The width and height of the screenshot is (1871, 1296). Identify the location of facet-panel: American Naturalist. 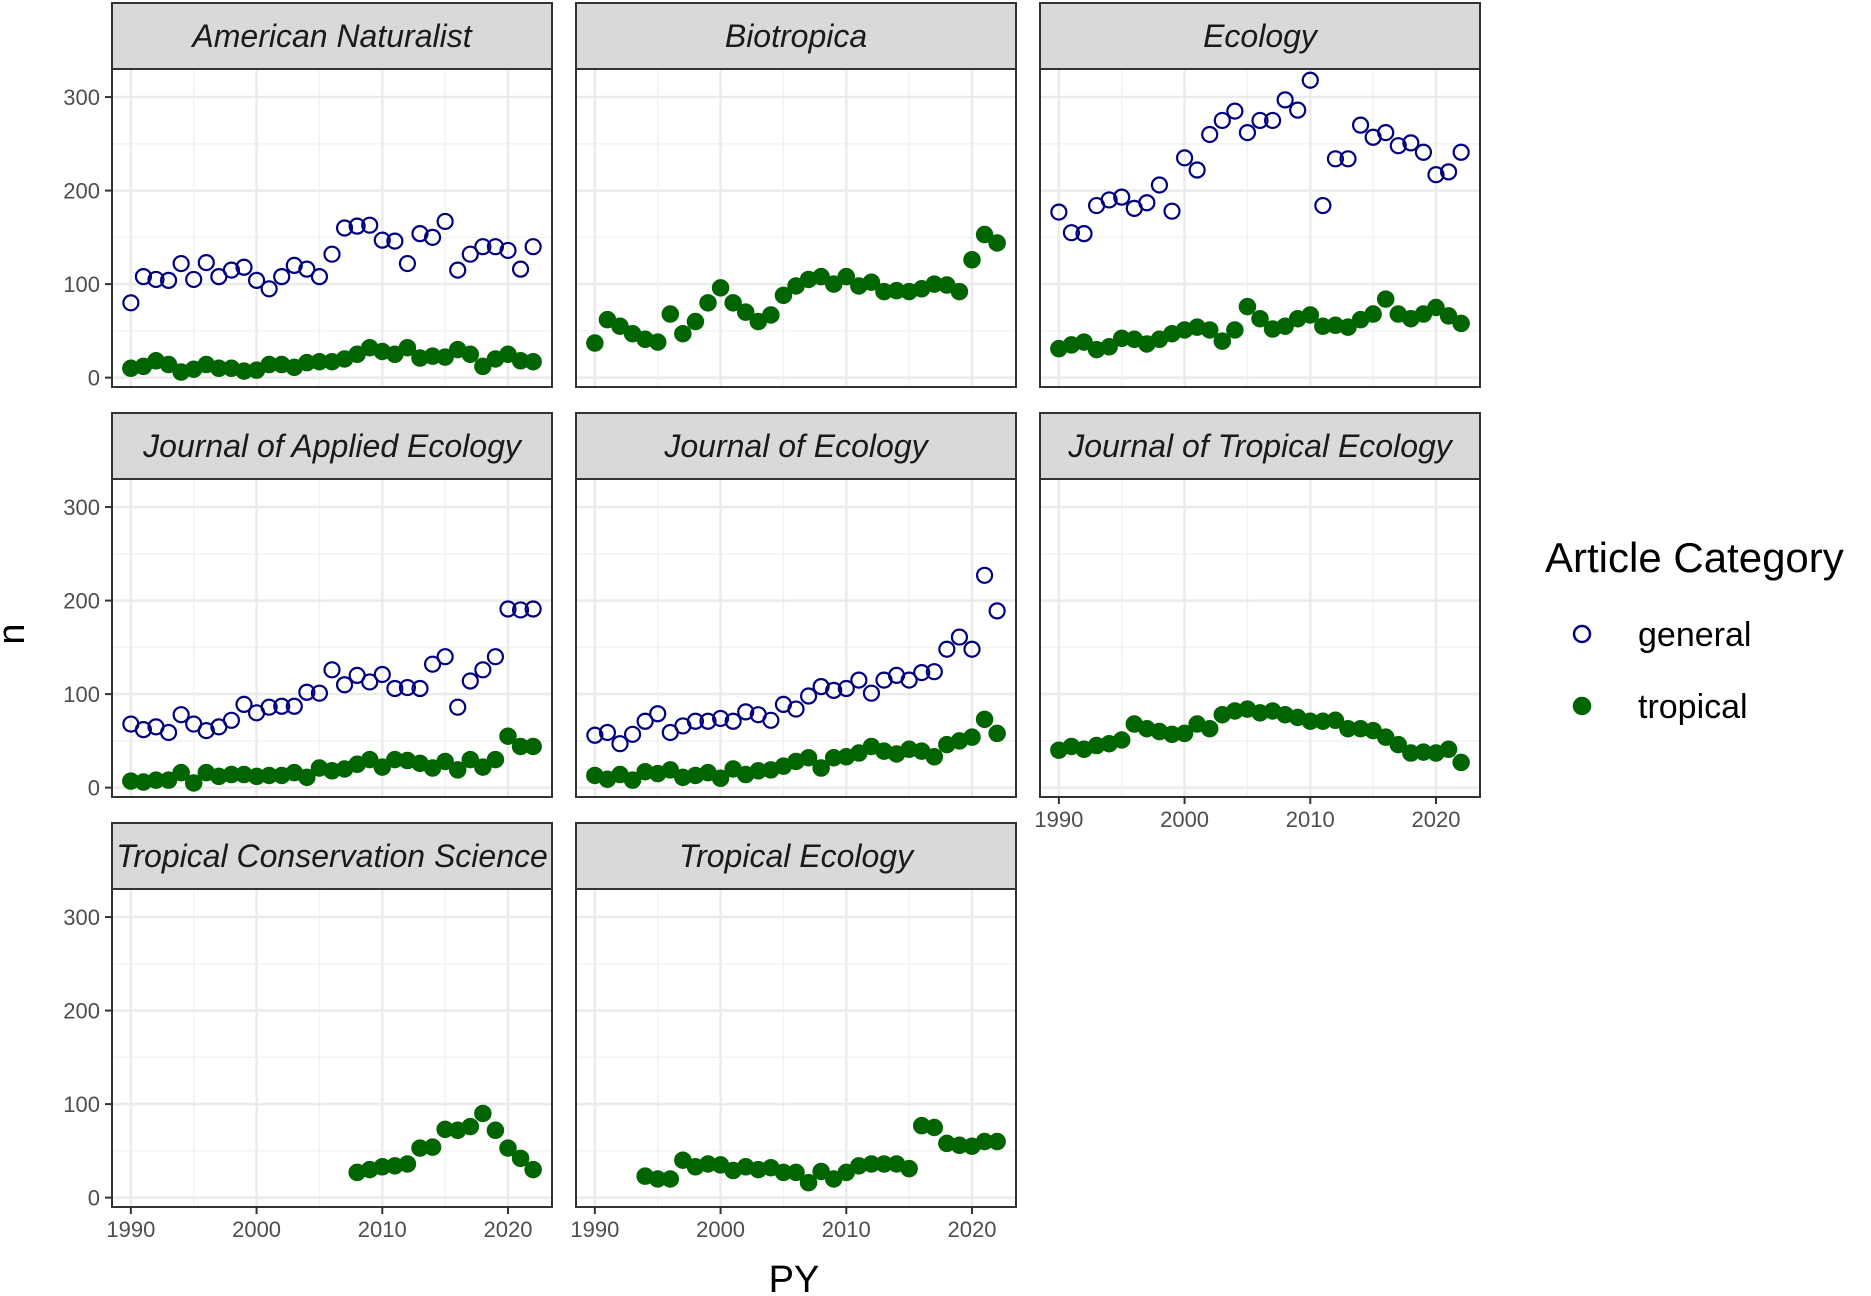
(332, 195).